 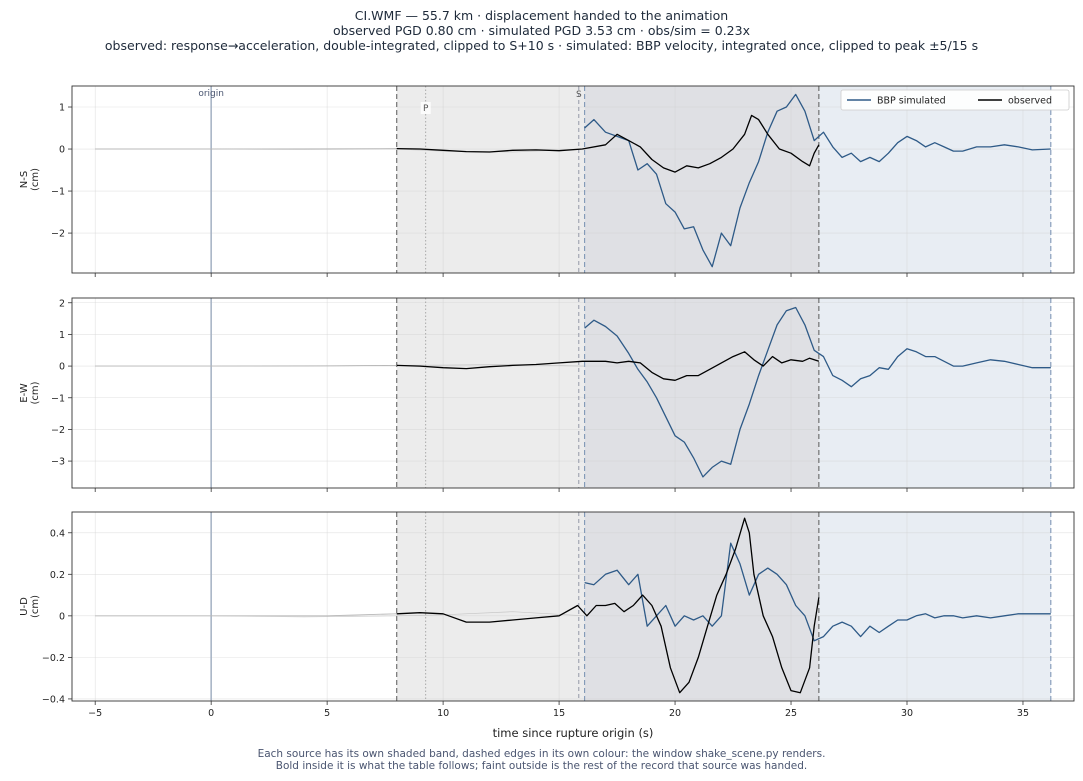 I want to click on origin-label: origin, so click(x=211, y=94).